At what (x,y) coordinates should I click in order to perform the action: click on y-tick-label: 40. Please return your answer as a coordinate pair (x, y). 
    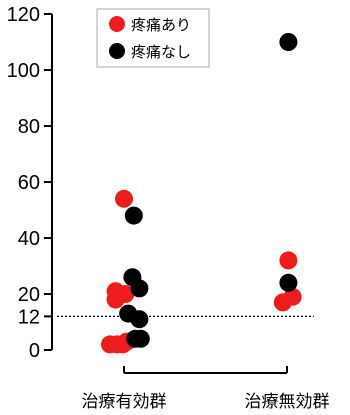
    Looking at the image, I should click on (29, 239).